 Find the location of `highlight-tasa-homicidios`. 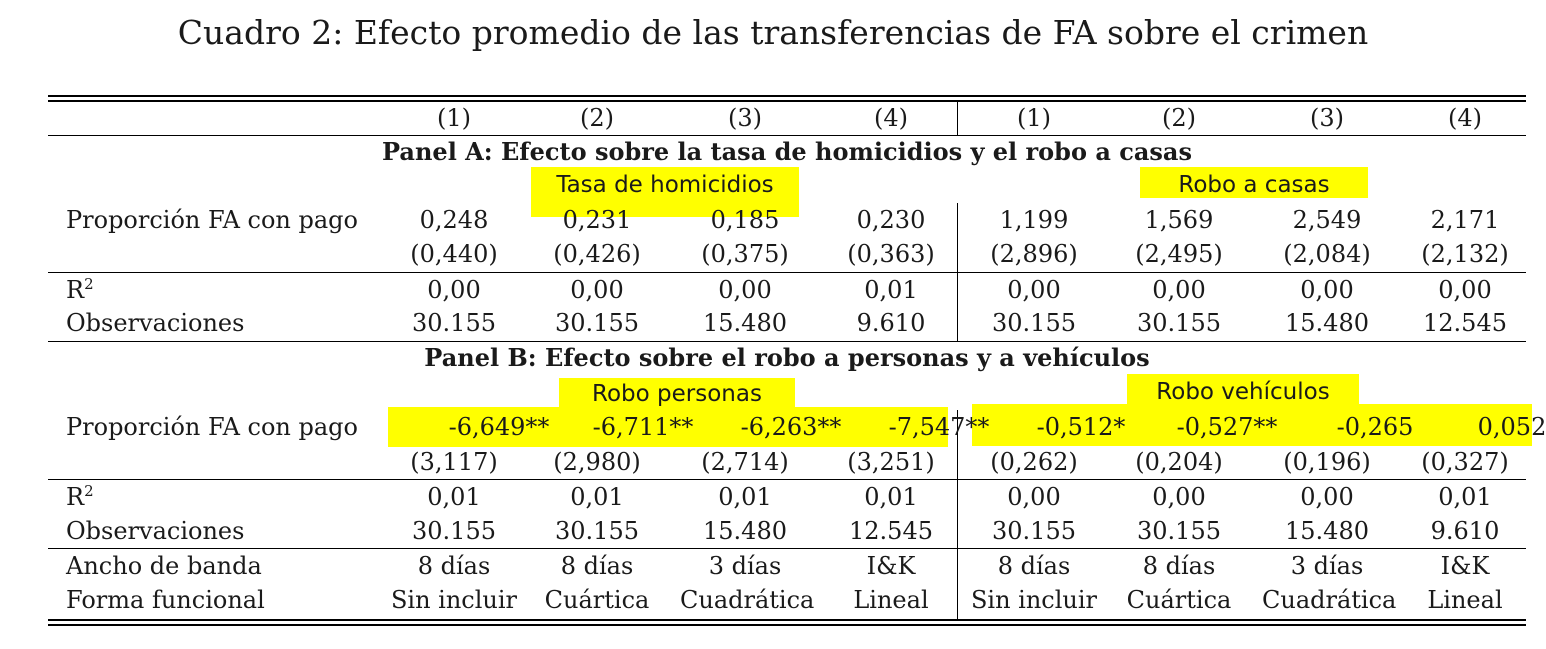

highlight-tasa-homicidios is located at coordinates (665, 192).